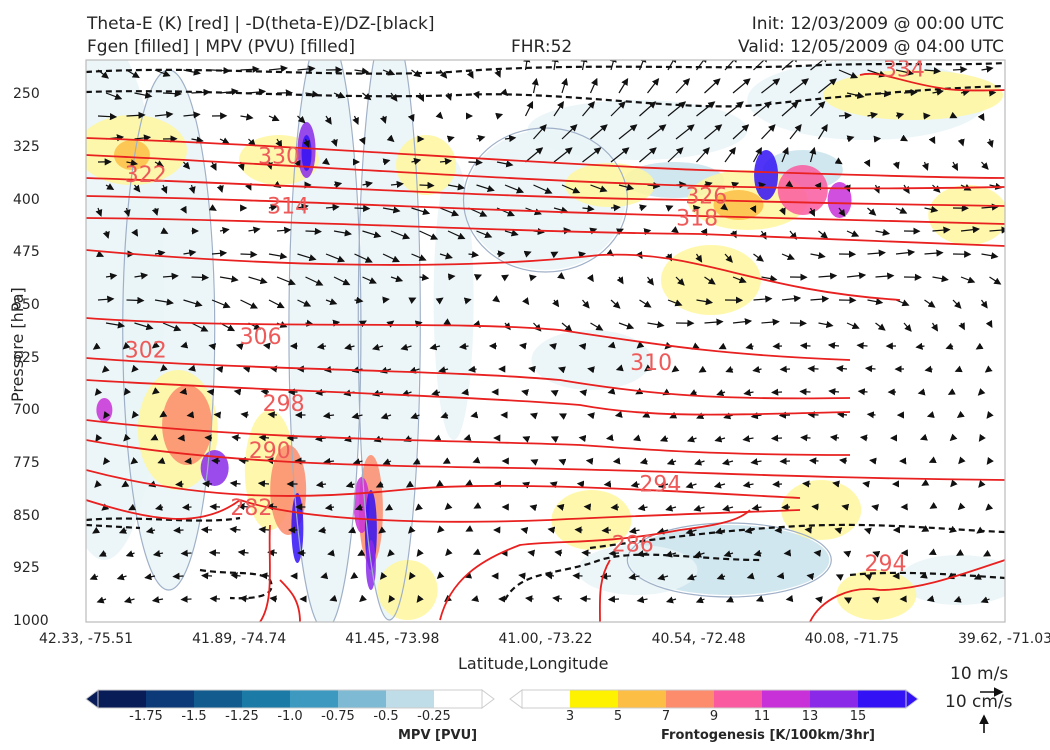  What do you see at coordinates (633, 544) in the screenshot?
I see `theta-e-label: 286` at bounding box center [633, 544].